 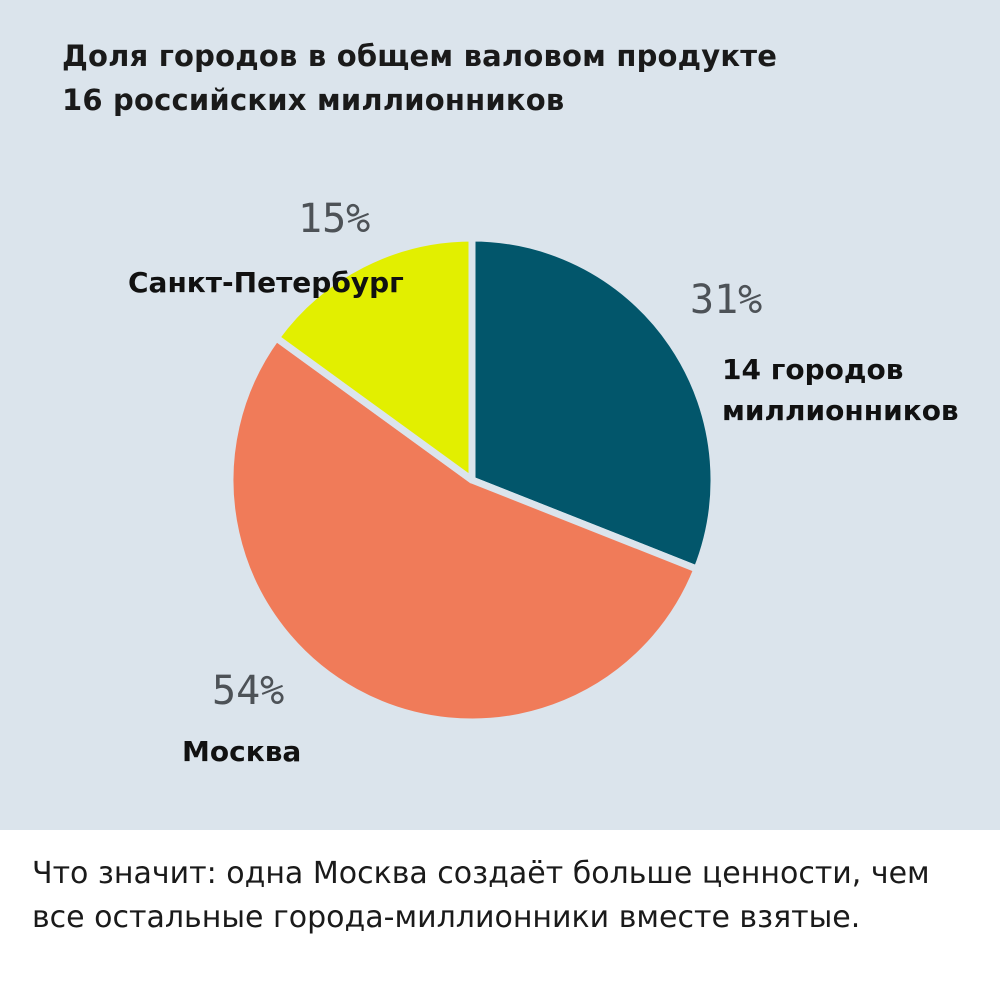 What do you see at coordinates (812, 369) in the screenshot?
I see `slice-label-regions-line-1: 14 городов` at bounding box center [812, 369].